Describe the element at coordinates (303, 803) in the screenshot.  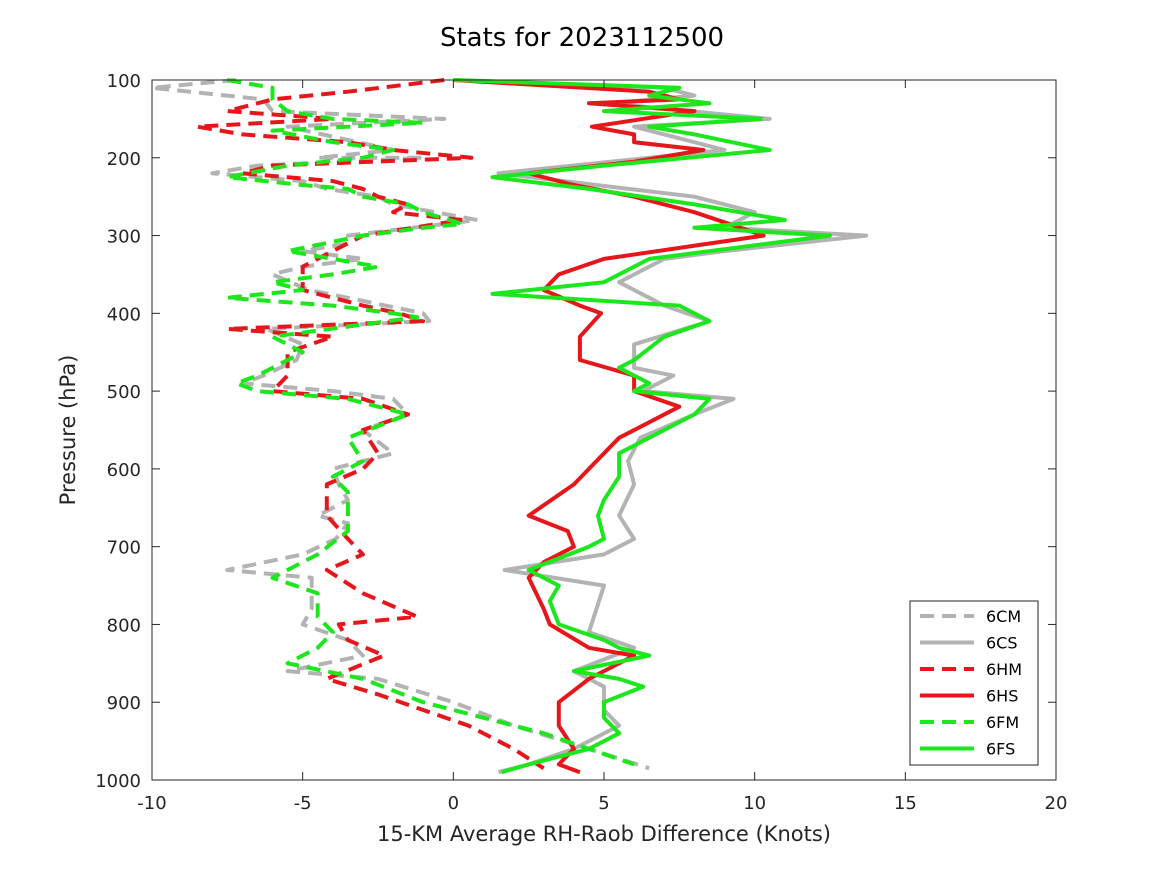
I see `x-tick-label: -5` at that location.